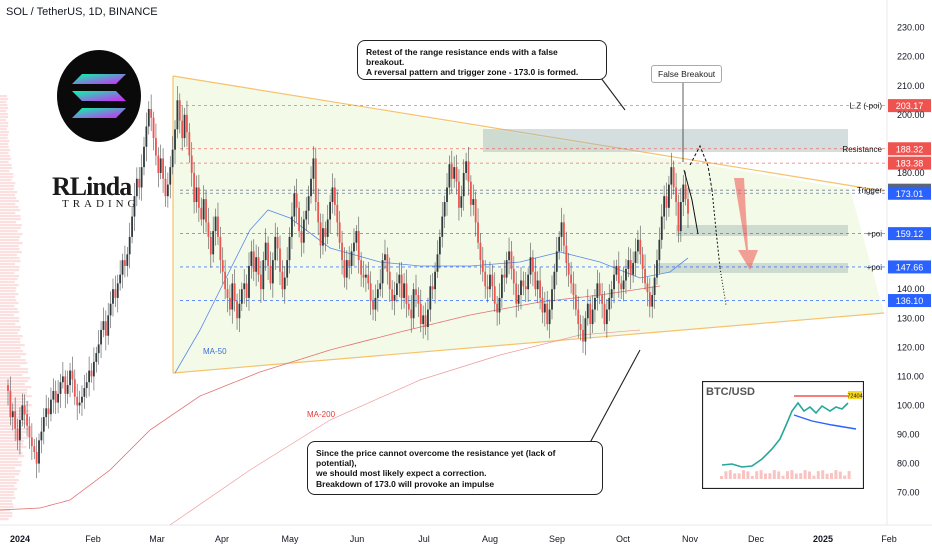  Describe the element at coordinates (321, 414) in the screenshot. I see `ma200-label: MA-200` at that location.